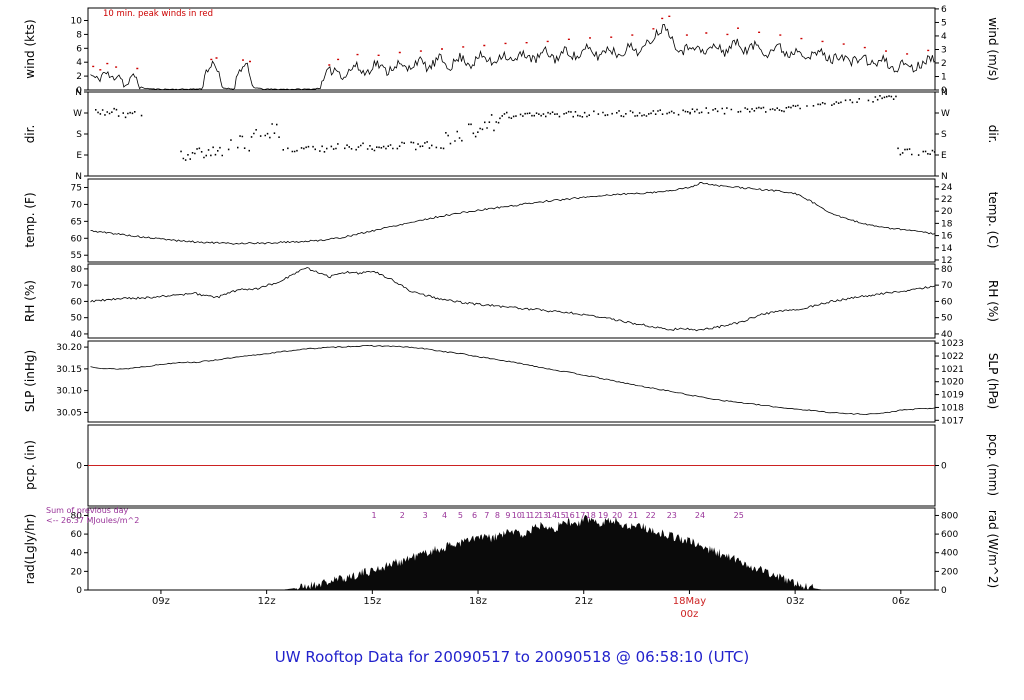  Describe the element at coordinates (69, 370) in the screenshot. I see `svg-text: 30.15` at that location.